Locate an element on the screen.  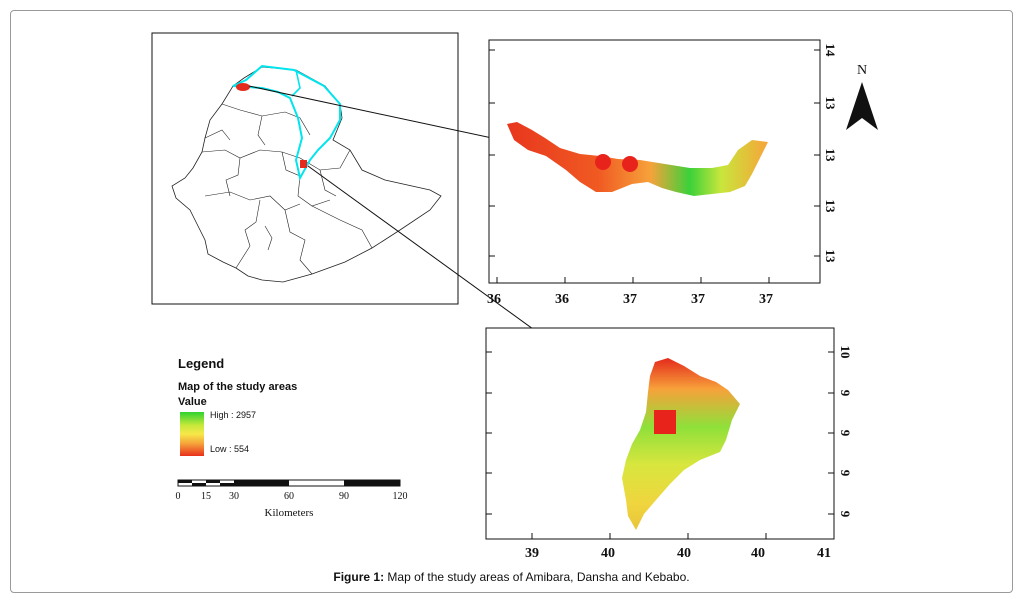
top-map-frame is located at coordinates (654, 161).